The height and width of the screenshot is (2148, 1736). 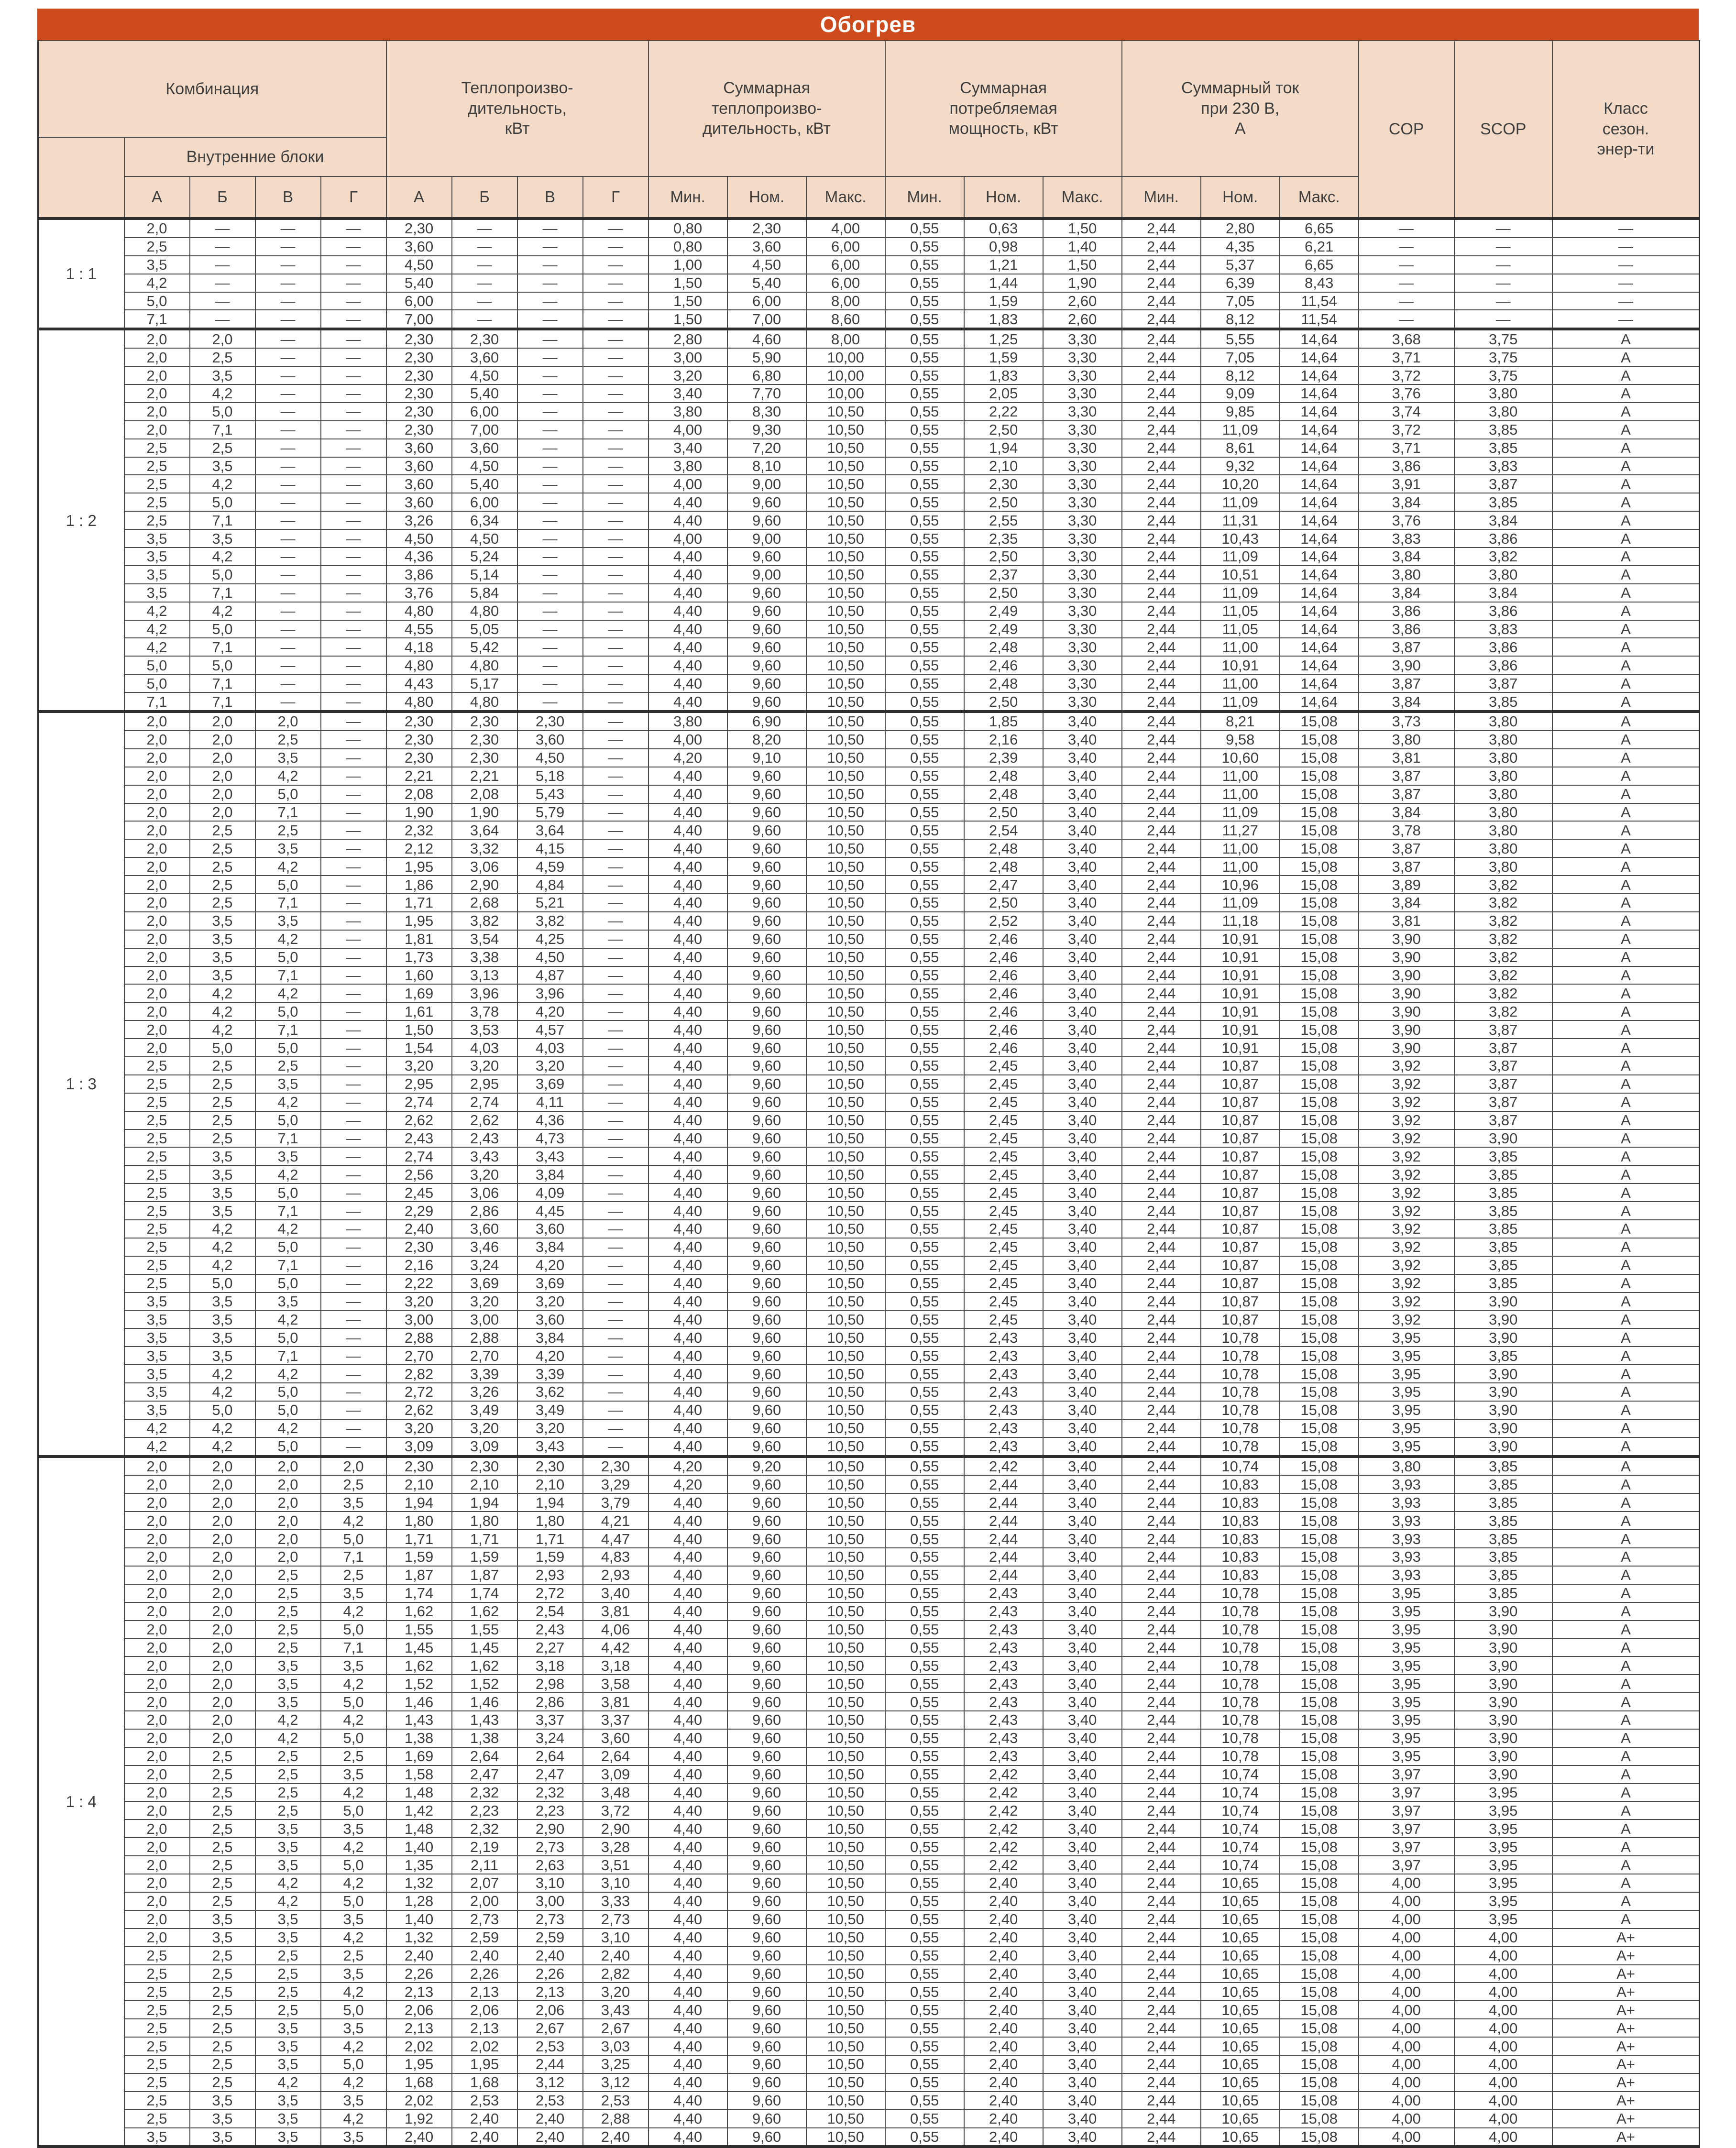 I want to click on cell: 5,05, so click(x=484, y=629).